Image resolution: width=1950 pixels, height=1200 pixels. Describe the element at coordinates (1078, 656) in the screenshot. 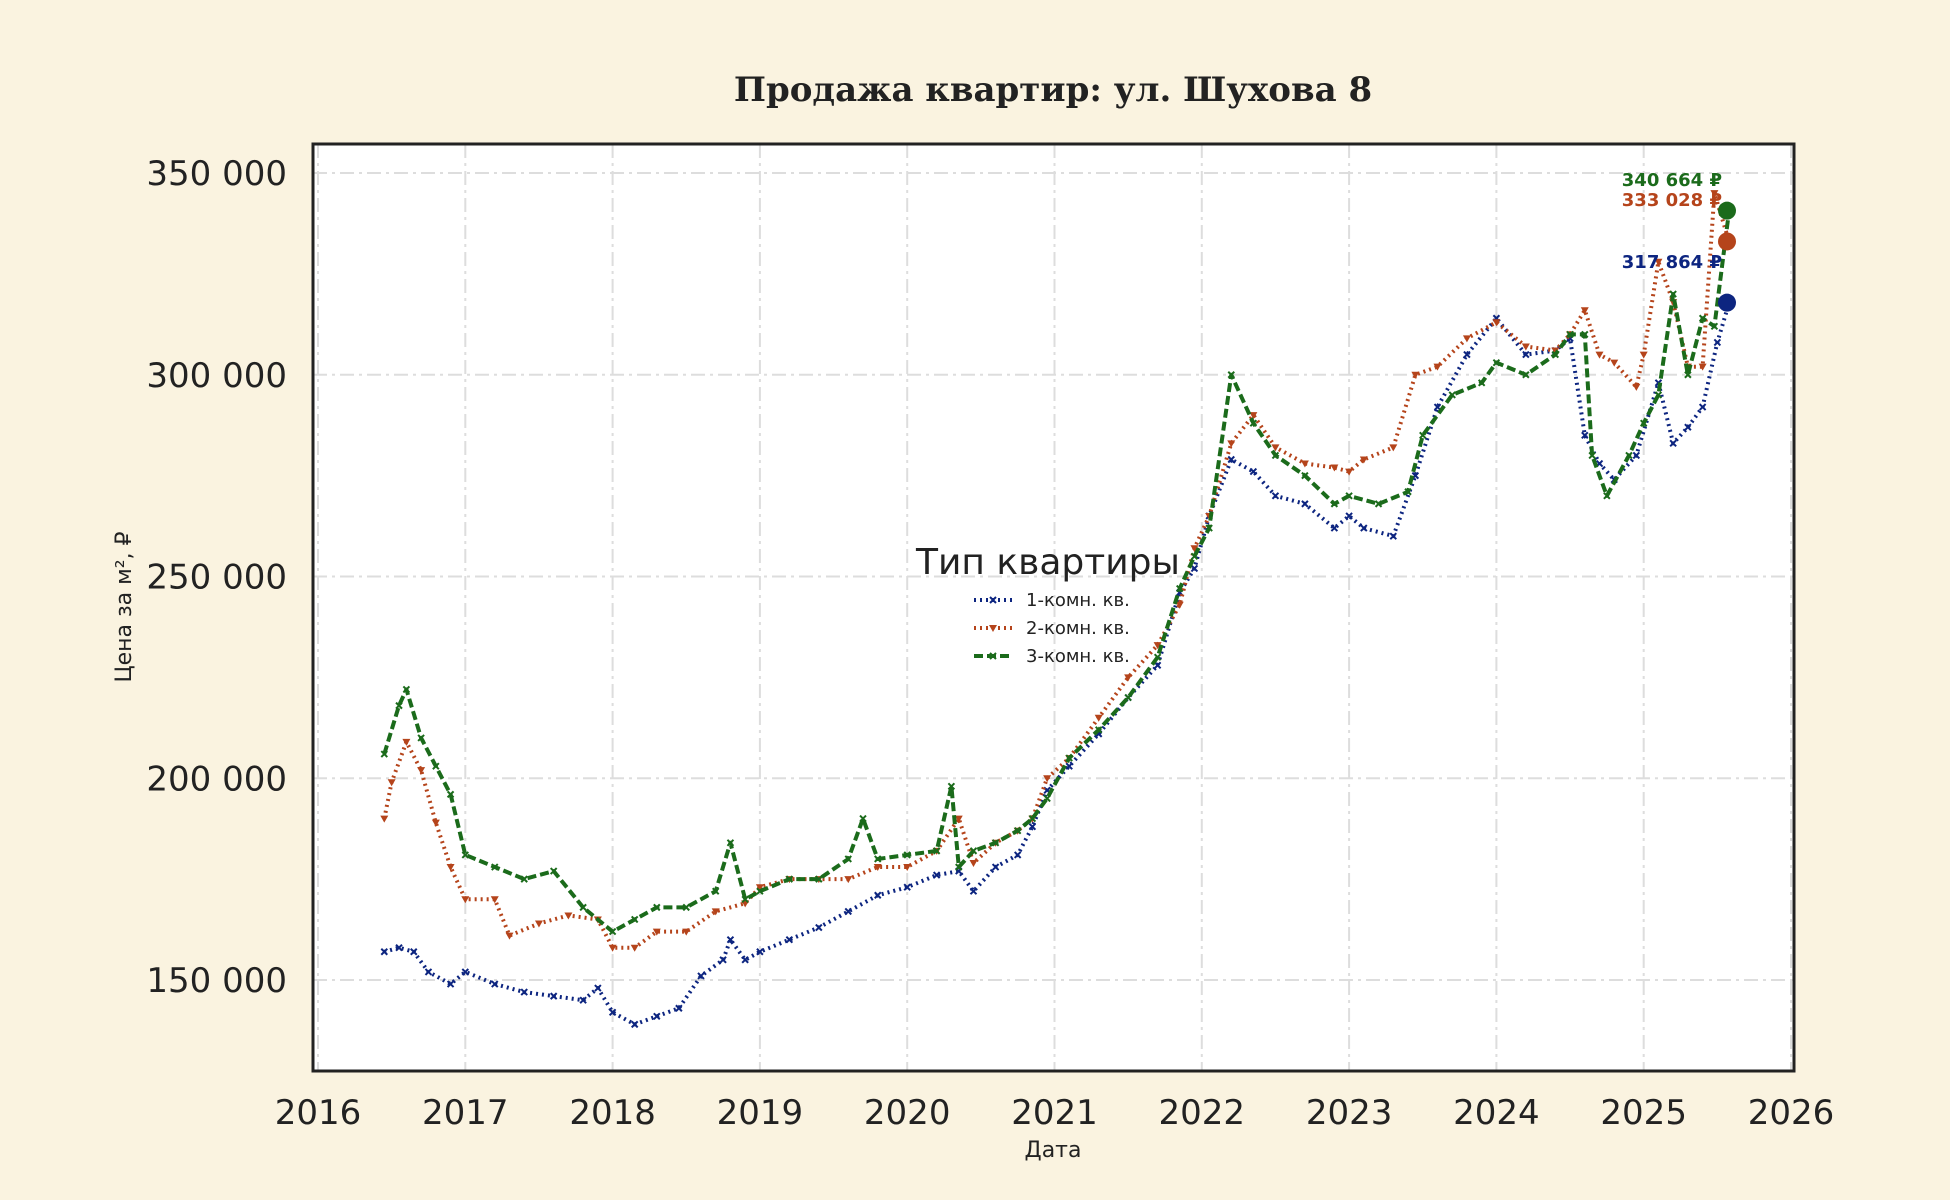

I see `legend-label: 3-комн. кв.` at that location.